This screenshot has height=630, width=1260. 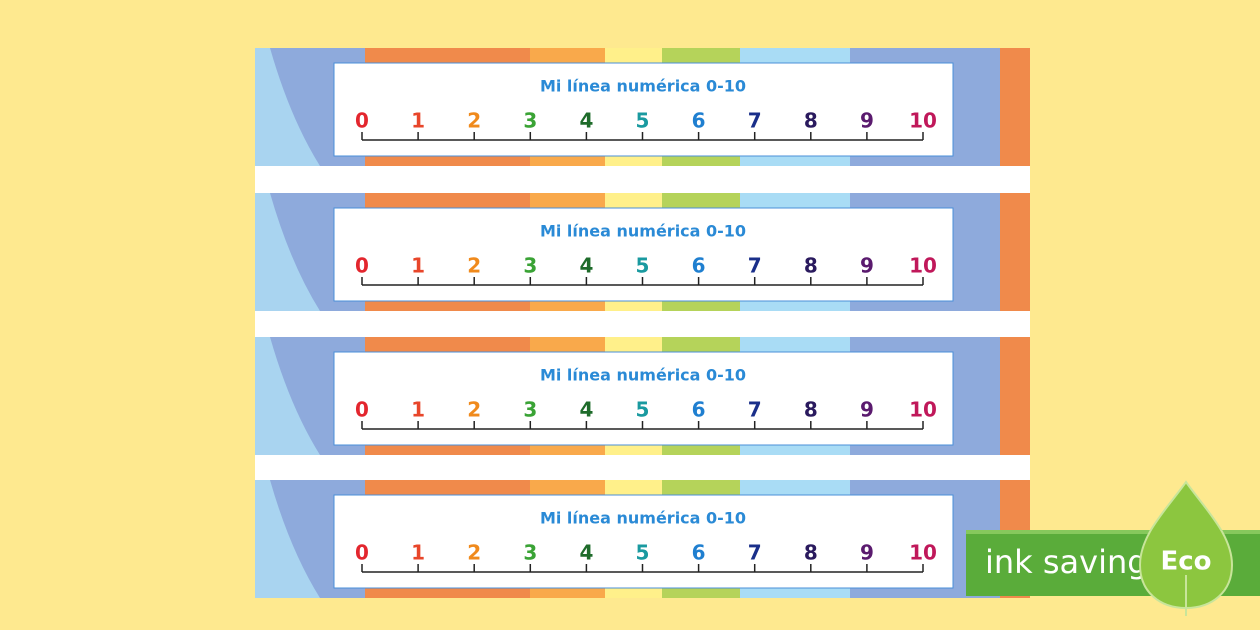 I want to click on badge-label: ink saving, so click(x=1066, y=562).